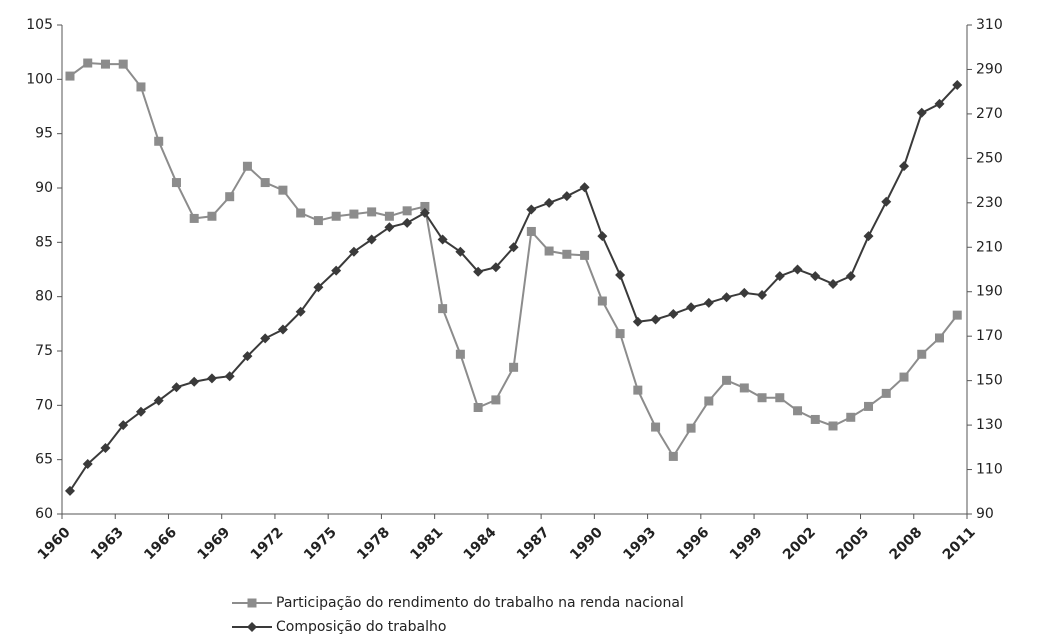  I want to click on y-tick-label: 80, so click(44, 297).